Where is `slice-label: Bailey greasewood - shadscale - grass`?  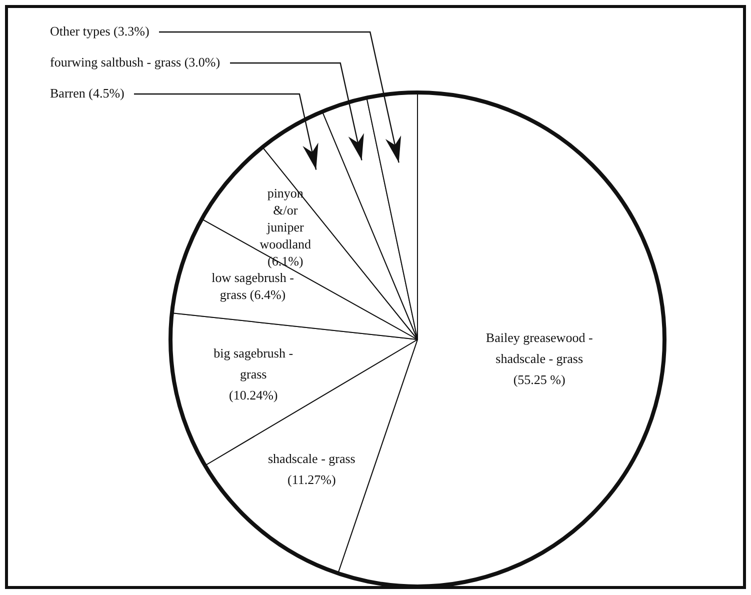
slice-label: Bailey greasewood - shadscale - grass is located at coordinates (539, 348).